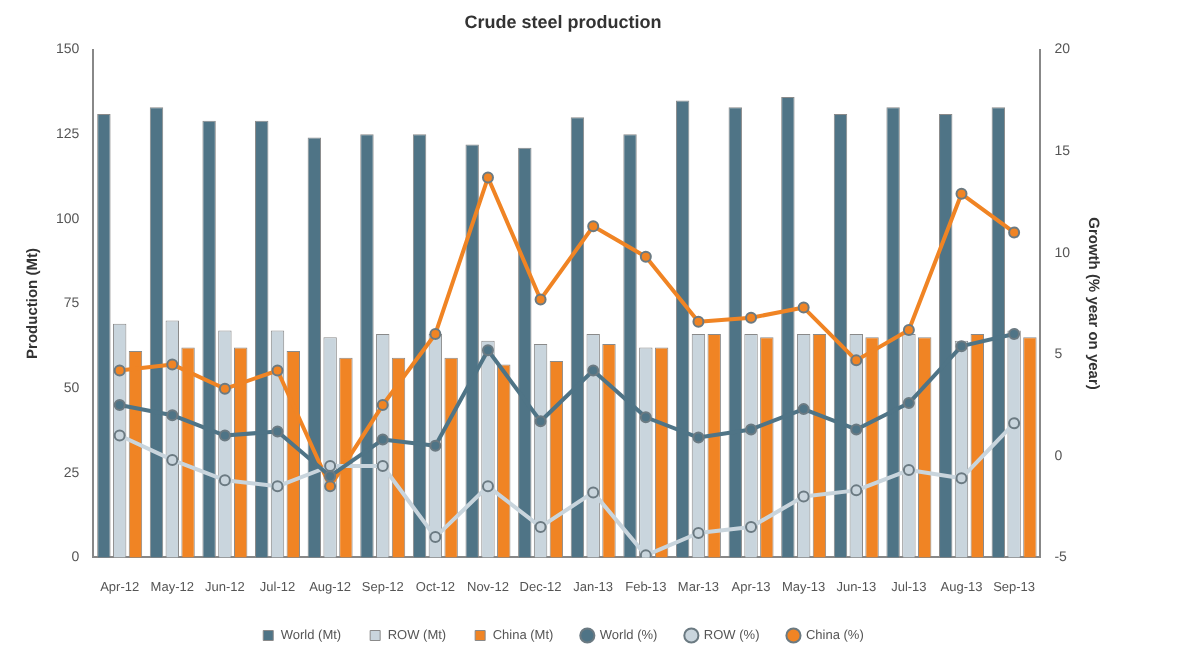 This screenshot has height=670, width=1190. I want to click on chart-title: Crude steel production, so click(563, 21).